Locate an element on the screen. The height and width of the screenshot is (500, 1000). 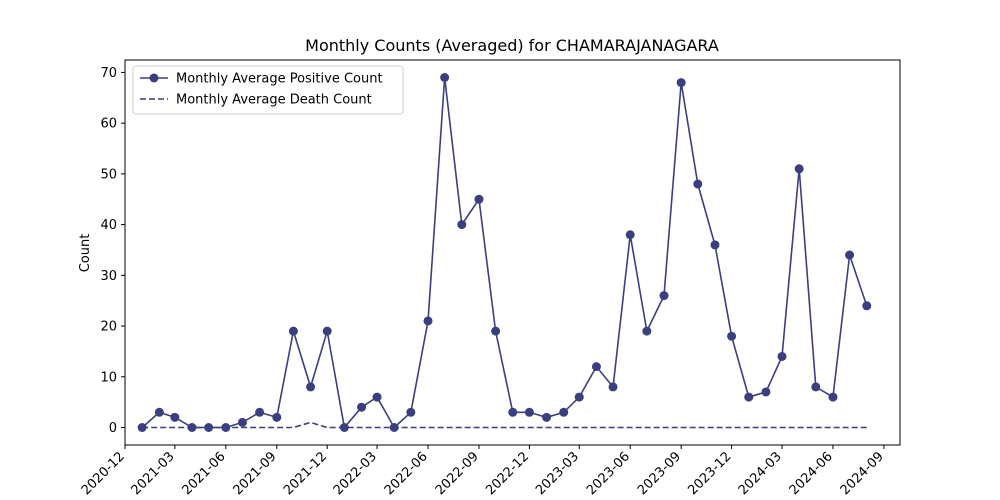
x-tick-label: 2021-12 is located at coordinates (305, 473).